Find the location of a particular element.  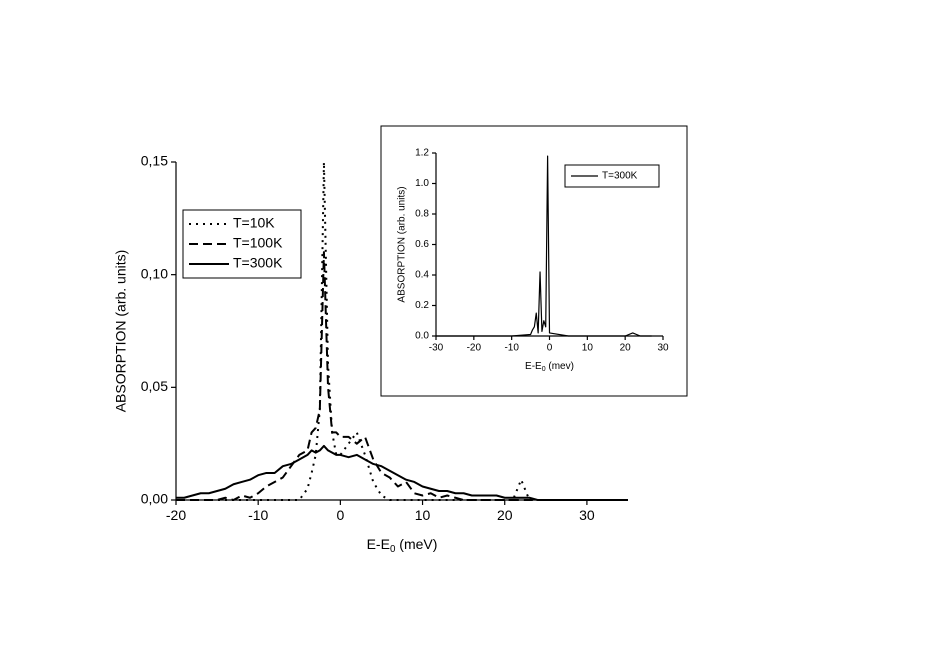

inset-frame is located at coordinates (534, 261).